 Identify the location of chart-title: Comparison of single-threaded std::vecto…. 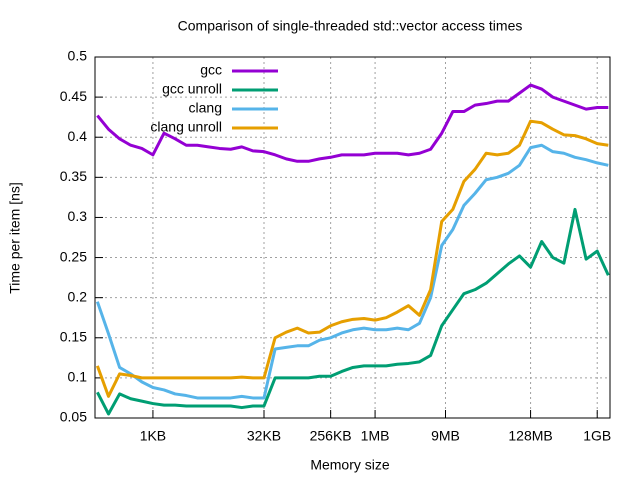
(350, 26).